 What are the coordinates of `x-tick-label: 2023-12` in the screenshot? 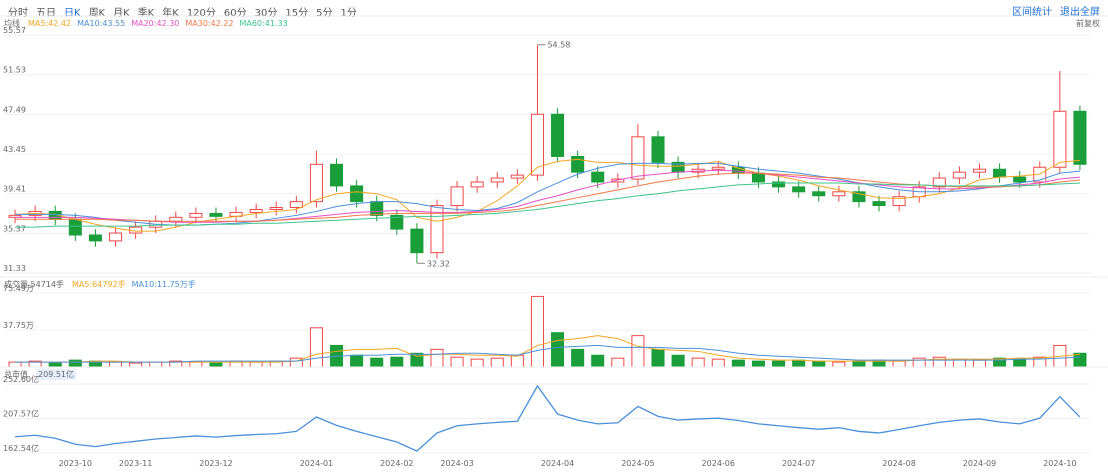 It's located at (215, 463).